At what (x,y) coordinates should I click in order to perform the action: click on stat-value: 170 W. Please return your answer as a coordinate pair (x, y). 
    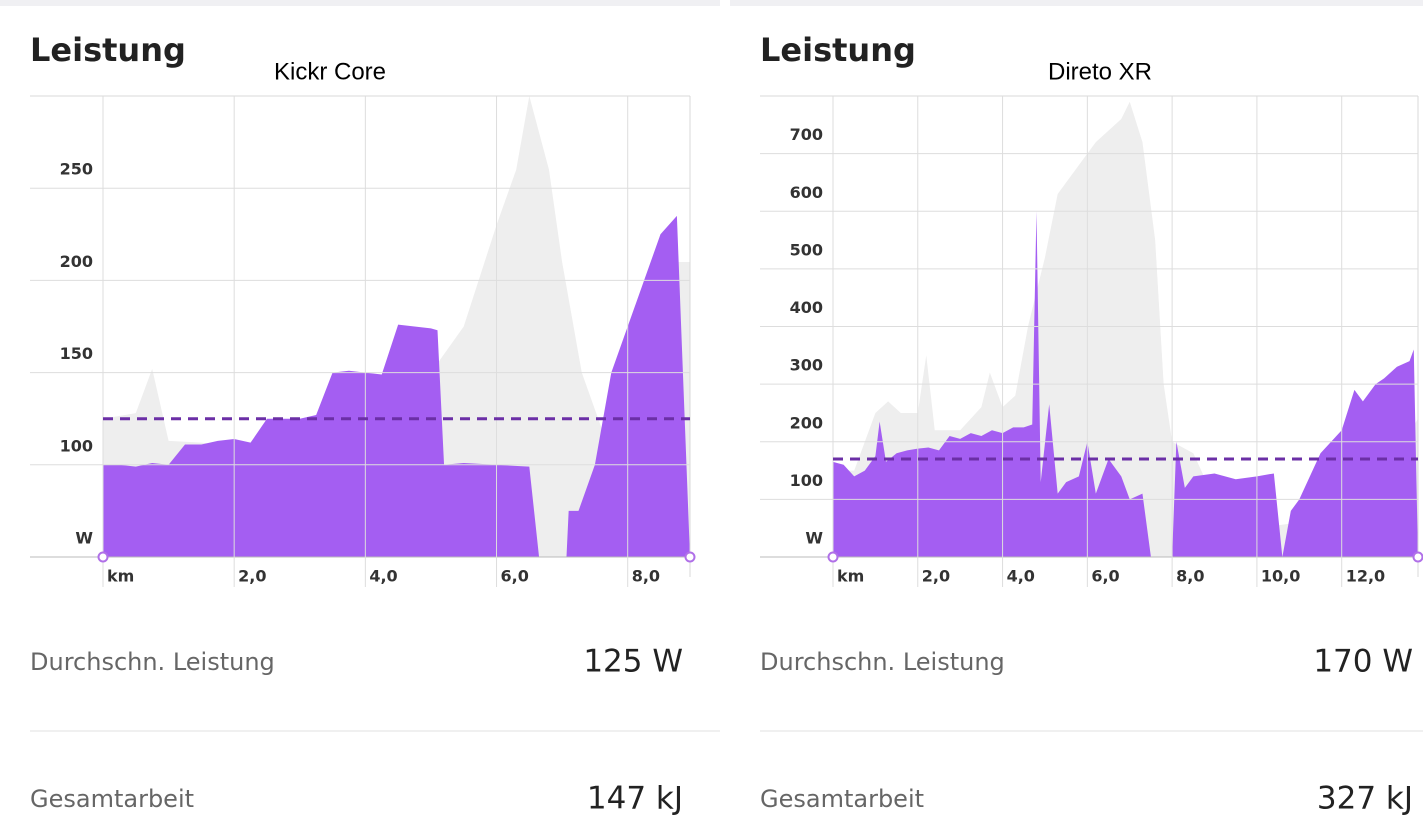
    Looking at the image, I should click on (1363, 662).